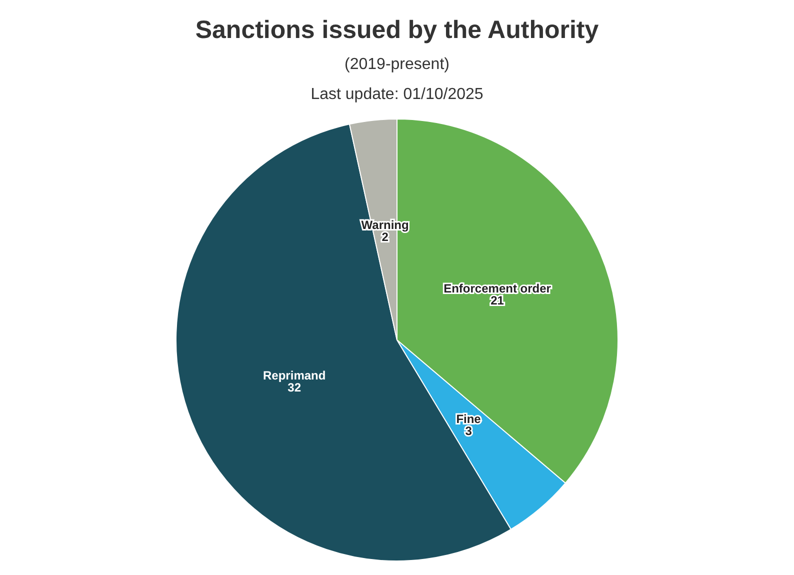  I want to click on slice-label: Enforcement order, so click(498, 288).